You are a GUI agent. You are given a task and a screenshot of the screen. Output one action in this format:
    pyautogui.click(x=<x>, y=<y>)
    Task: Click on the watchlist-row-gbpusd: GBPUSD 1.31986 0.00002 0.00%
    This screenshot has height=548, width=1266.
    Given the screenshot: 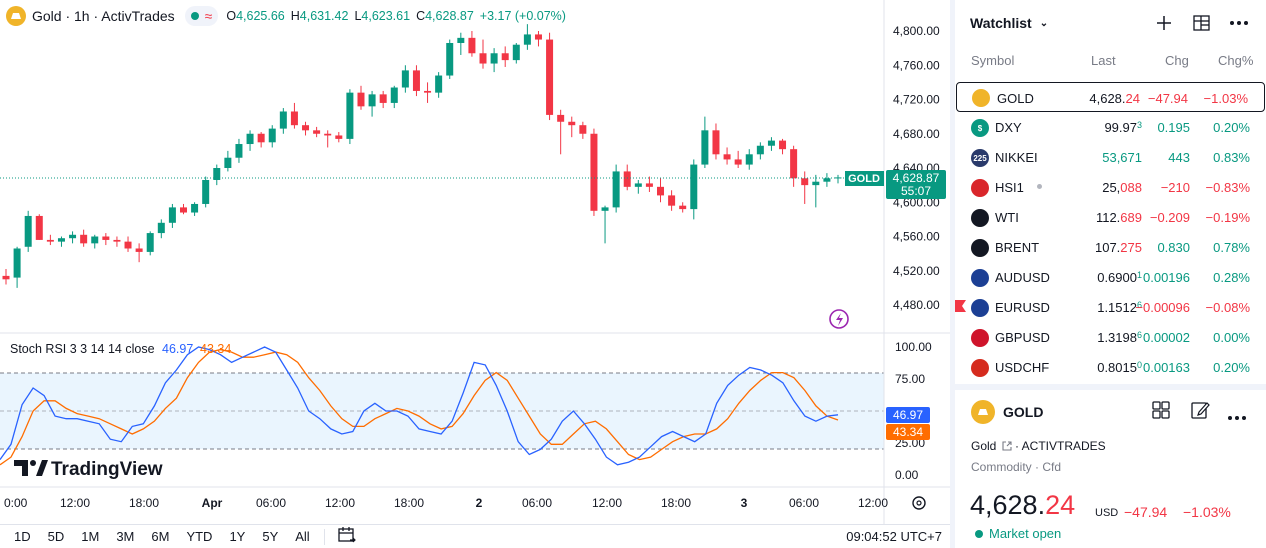 What is the action you would take?
    pyautogui.click(x=1110, y=337)
    